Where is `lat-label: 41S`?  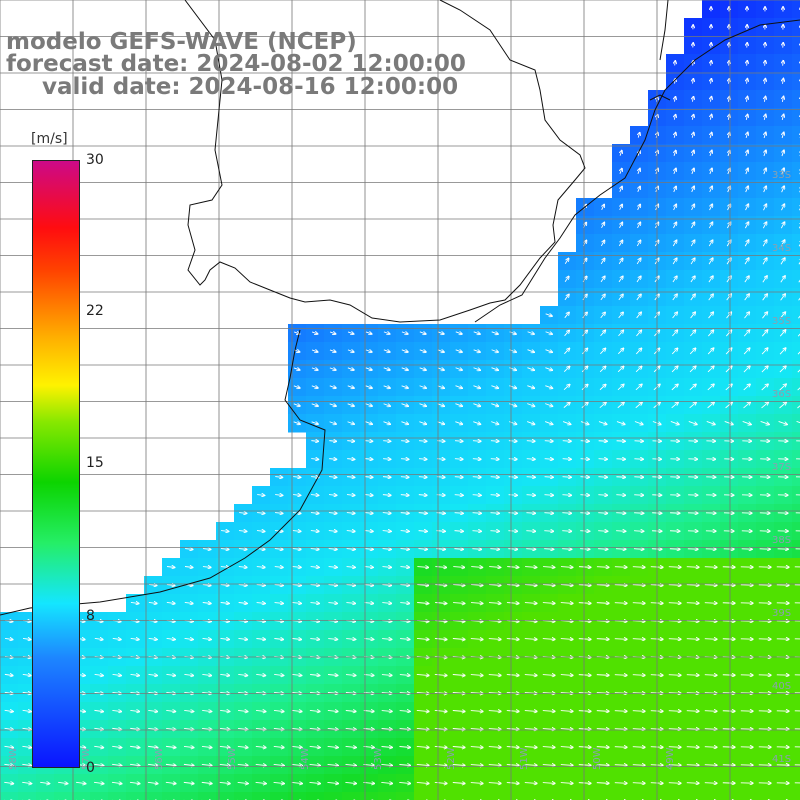 lat-label: 41S is located at coordinates (781, 759).